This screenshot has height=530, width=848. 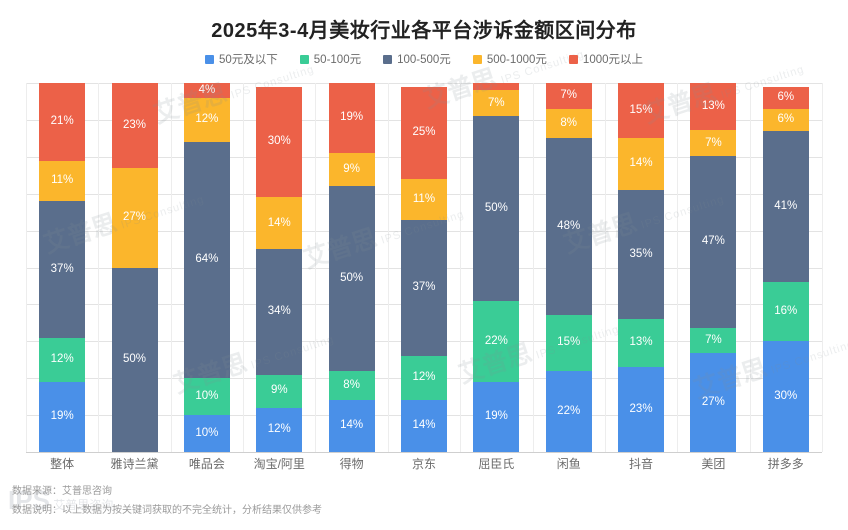 I want to click on bar-slot: 22% 15% 48% 8% 7%, so click(x=569, y=267).